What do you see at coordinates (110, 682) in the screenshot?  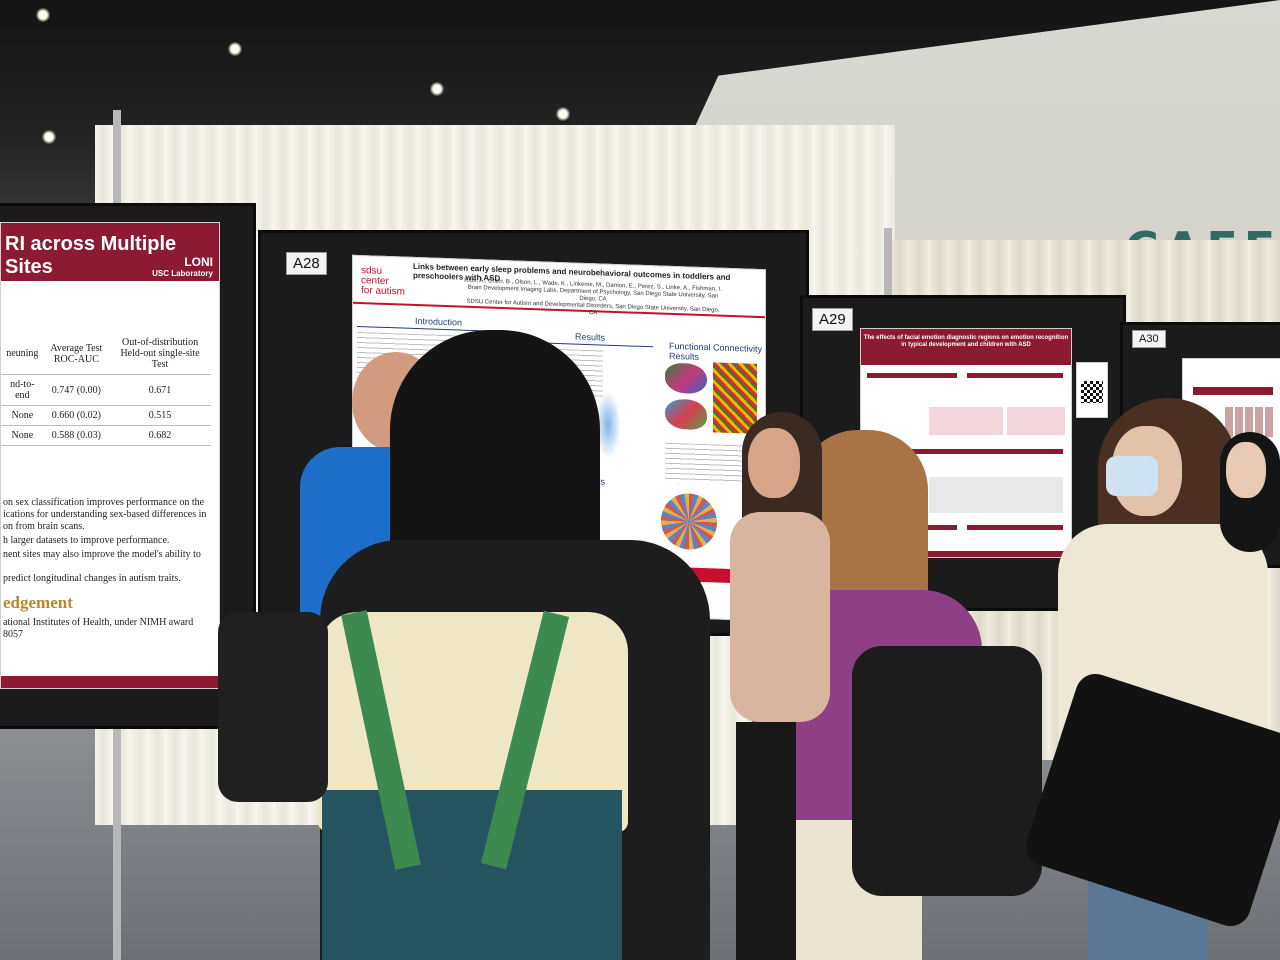 I see `poster-footer-bar` at bounding box center [110, 682].